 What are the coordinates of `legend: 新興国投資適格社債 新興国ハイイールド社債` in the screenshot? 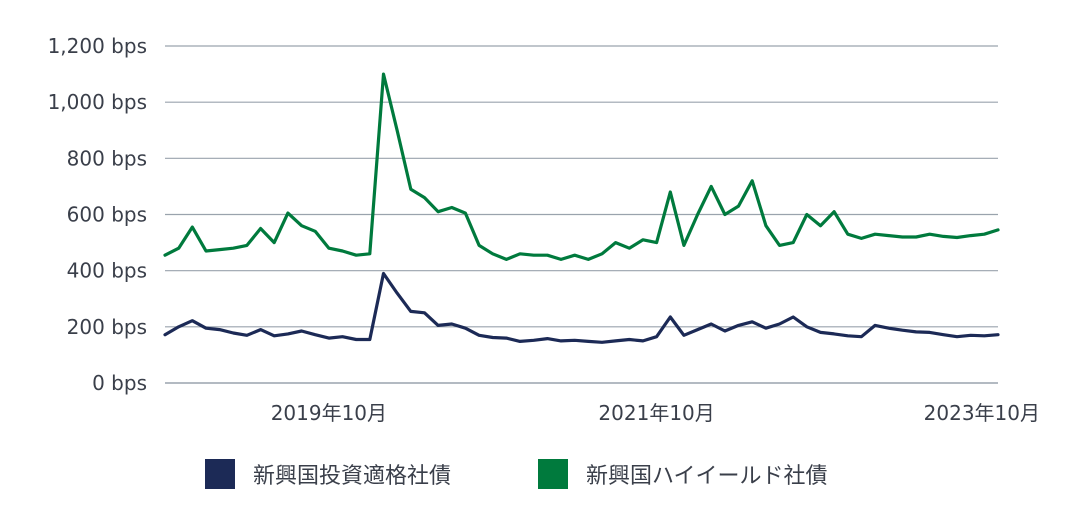 It's located at (538, 474).